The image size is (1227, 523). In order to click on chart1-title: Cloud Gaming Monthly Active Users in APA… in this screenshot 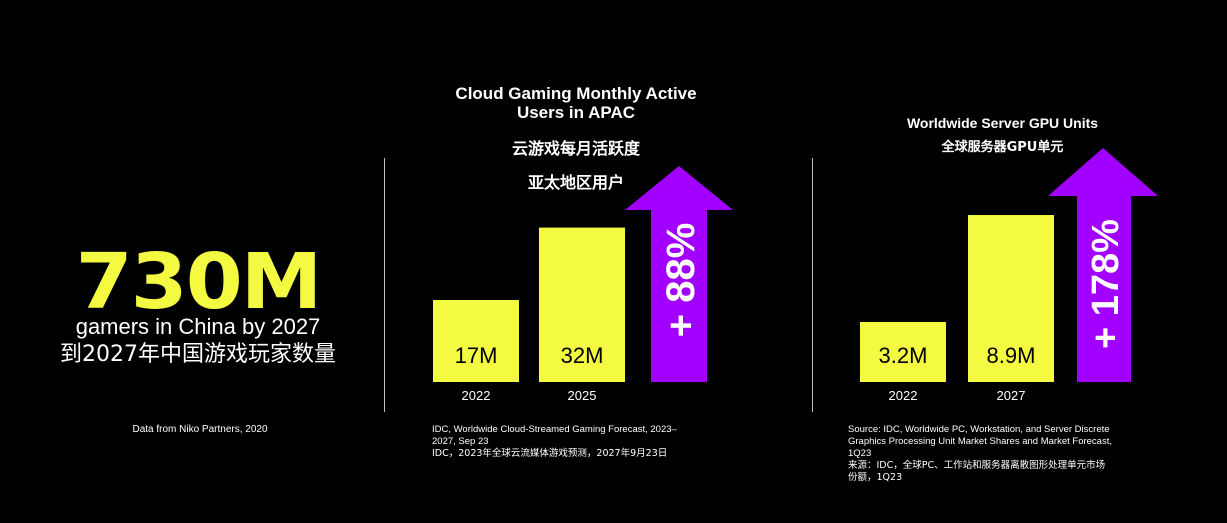, I will do `click(576, 103)`.